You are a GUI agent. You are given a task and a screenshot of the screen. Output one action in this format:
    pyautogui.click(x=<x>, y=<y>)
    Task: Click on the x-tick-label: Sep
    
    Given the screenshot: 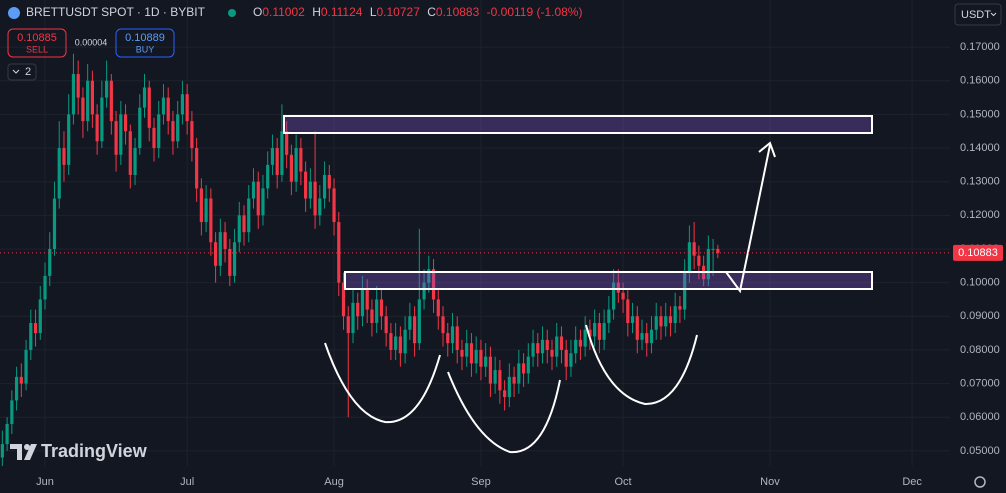 What is the action you would take?
    pyautogui.click(x=481, y=482)
    